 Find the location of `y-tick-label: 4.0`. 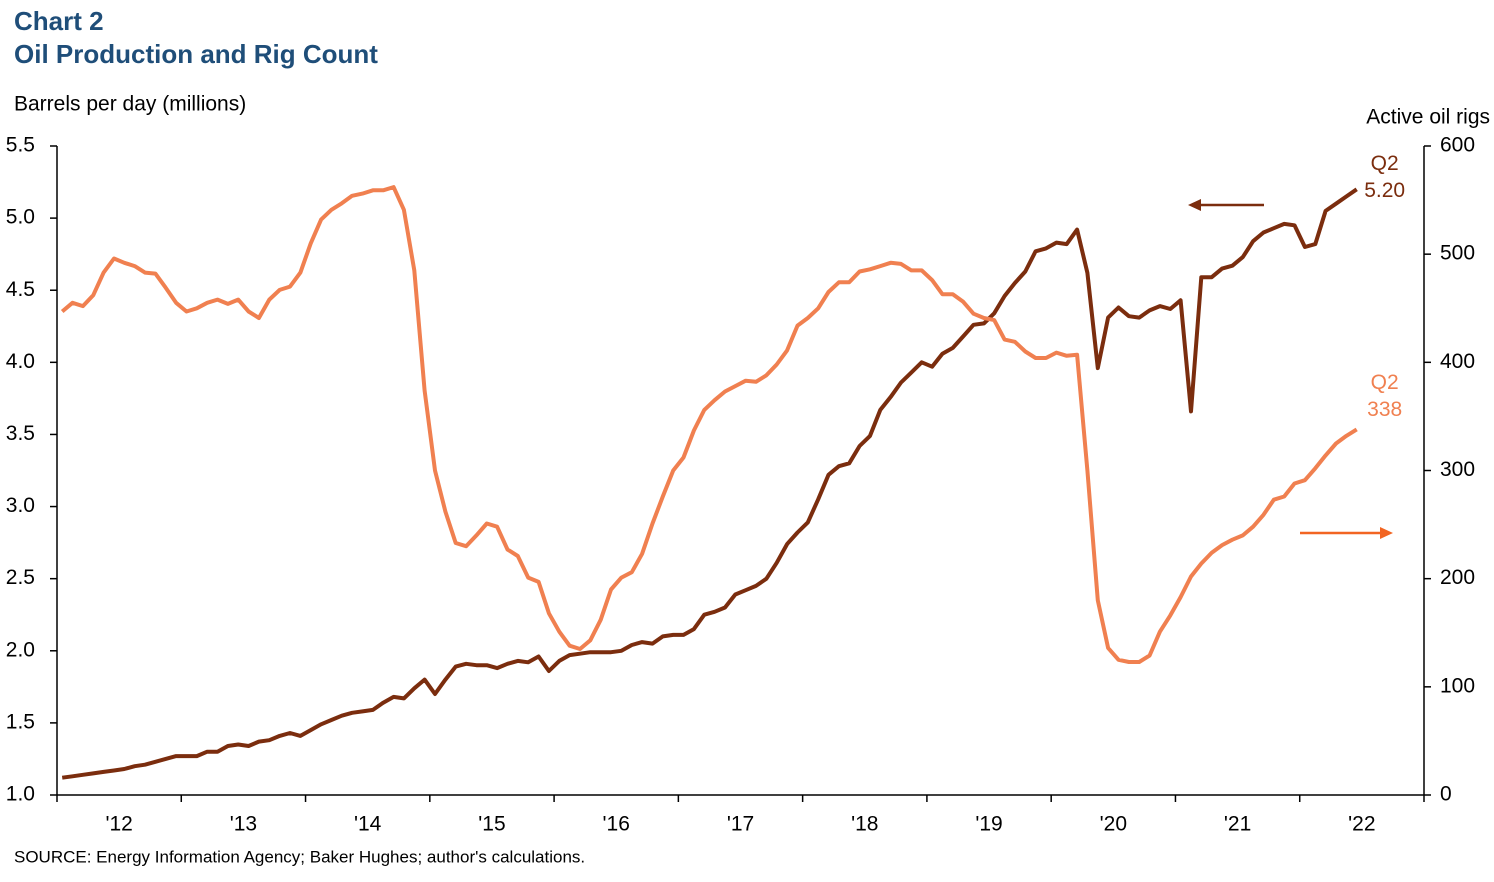

y-tick-label: 4.0 is located at coordinates (20, 361).